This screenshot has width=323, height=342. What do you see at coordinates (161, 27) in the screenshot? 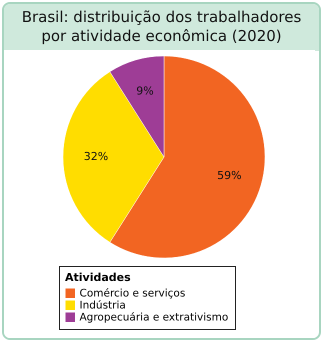
I see `chart-title: Brasil: distribuição dos trabalhadores por atividade econômica (2020)` at bounding box center [161, 27].